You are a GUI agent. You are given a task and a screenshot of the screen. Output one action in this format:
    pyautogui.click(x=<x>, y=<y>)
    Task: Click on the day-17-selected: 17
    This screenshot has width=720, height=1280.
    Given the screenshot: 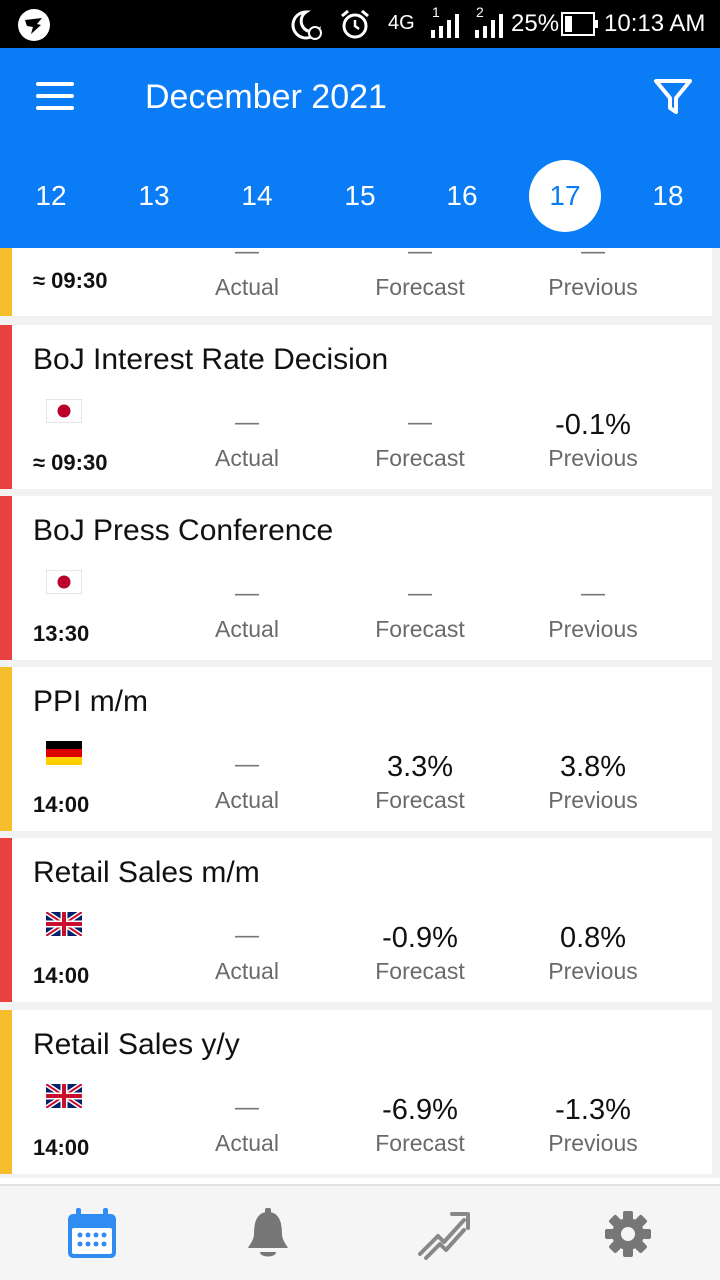 What is the action you would take?
    pyautogui.click(x=565, y=196)
    